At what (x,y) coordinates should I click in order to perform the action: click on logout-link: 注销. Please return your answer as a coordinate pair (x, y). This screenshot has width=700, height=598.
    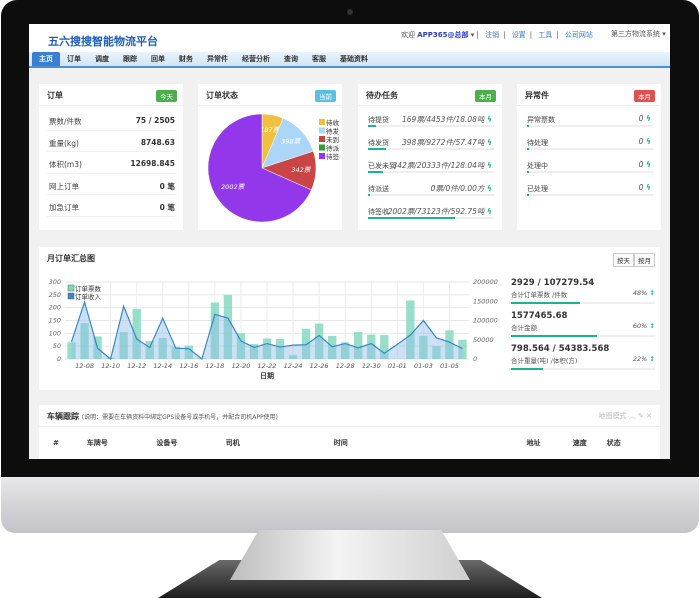
    Looking at the image, I should click on (492, 35).